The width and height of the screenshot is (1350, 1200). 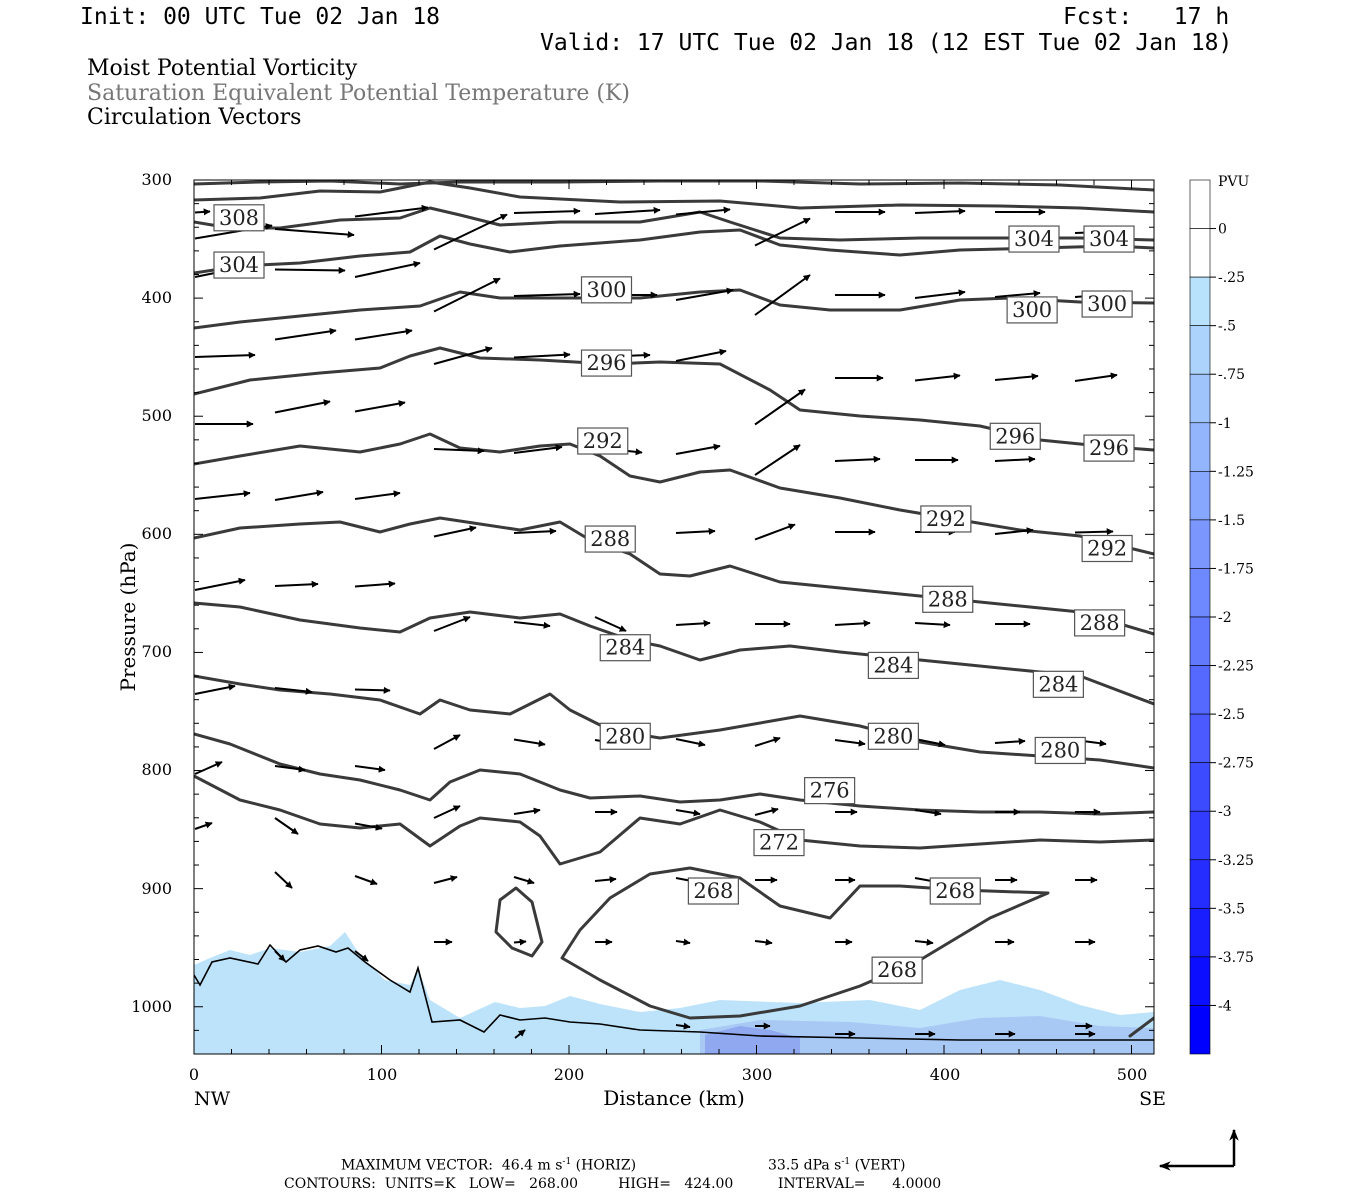 I want to click on colorbar-label: -1.5, so click(x=1231, y=521).